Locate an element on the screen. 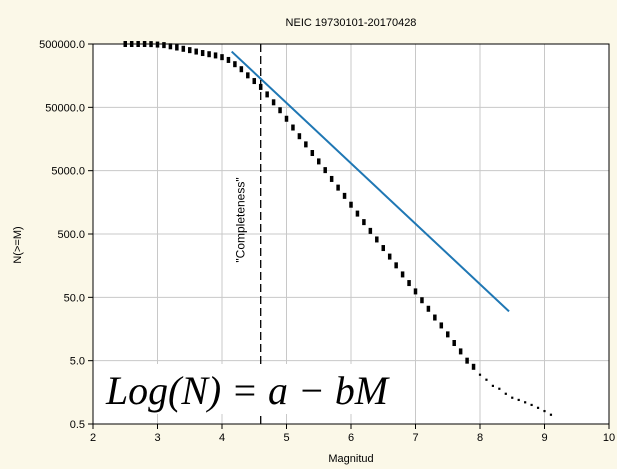 The image size is (617, 469). y-tick-label: 50000.0 is located at coordinates (65, 108).